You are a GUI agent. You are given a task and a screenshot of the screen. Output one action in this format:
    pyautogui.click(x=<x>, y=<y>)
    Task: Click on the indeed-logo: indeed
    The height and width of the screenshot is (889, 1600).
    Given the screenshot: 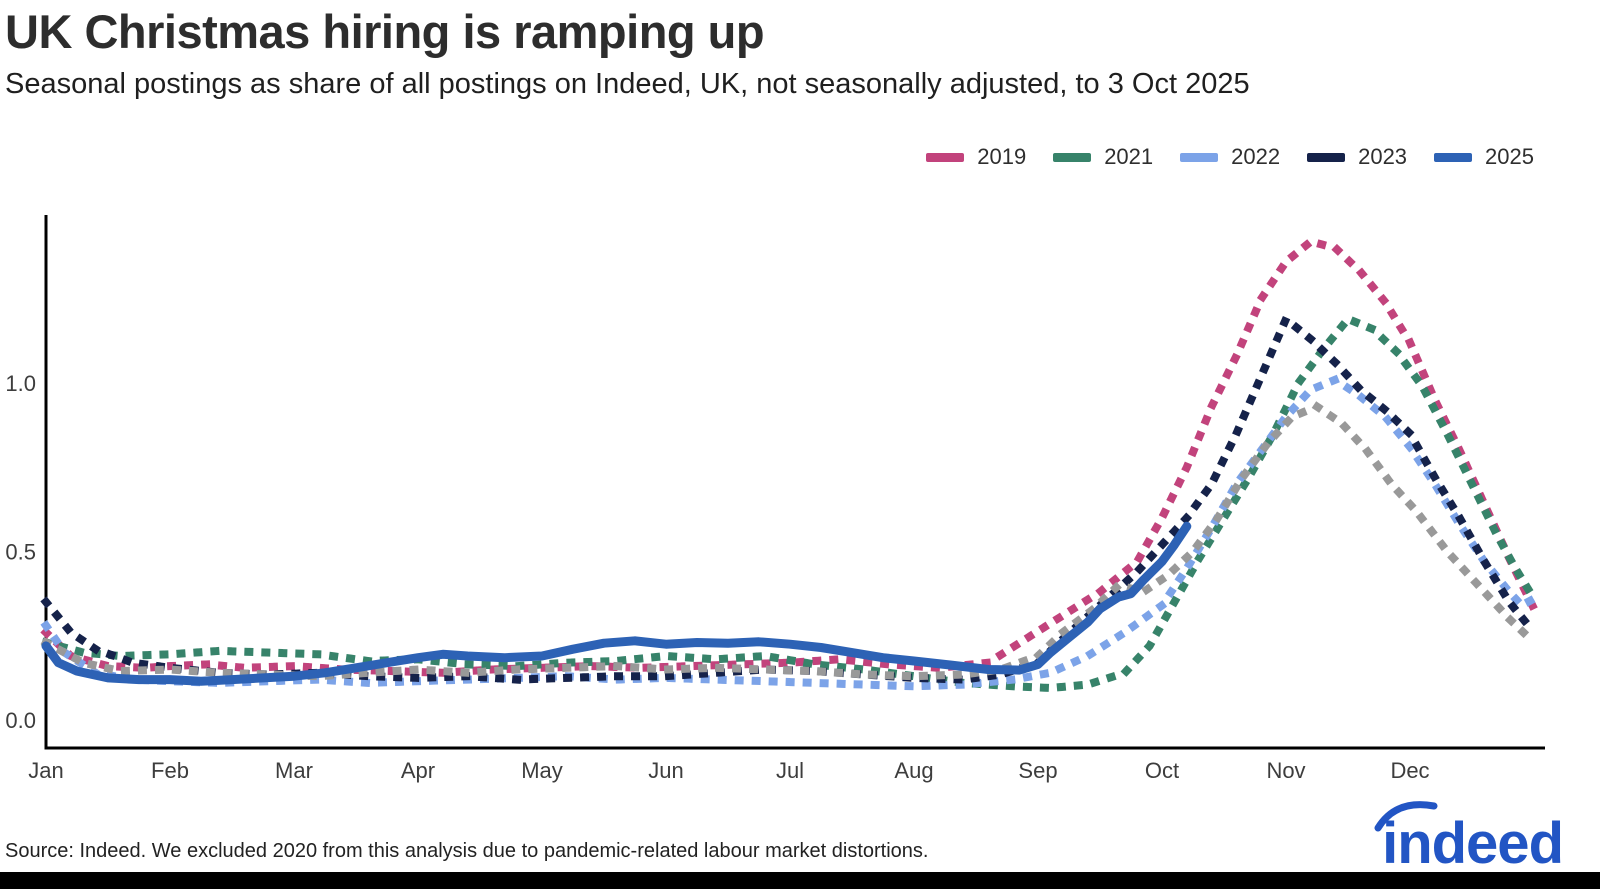 What is the action you would take?
    pyautogui.click(x=1469, y=838)
    